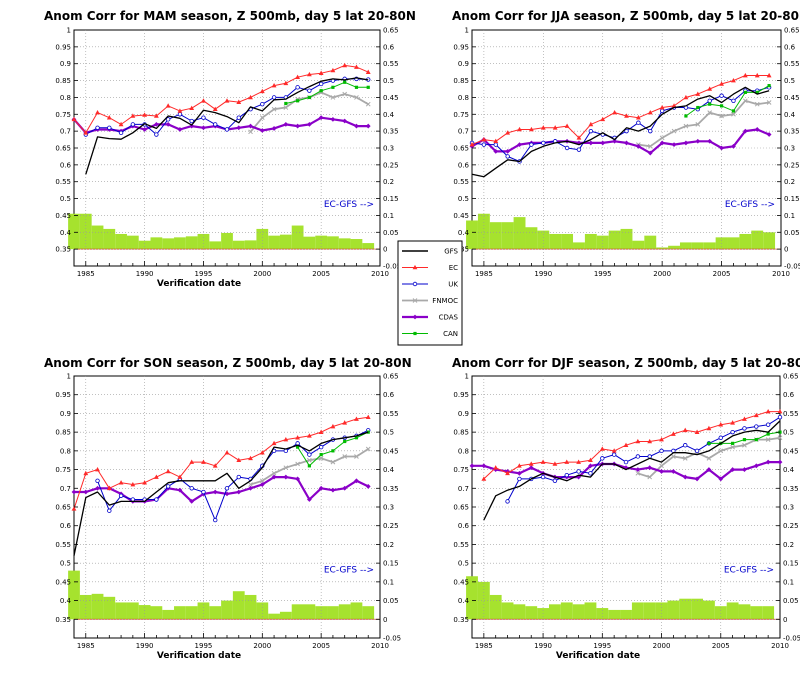 The width and height of the screenshot is (800, 688). What do you see at coordinates (380, 646) in the screenshot?
I see `x-tick-label: 2010` at bounding box center [380, 646].